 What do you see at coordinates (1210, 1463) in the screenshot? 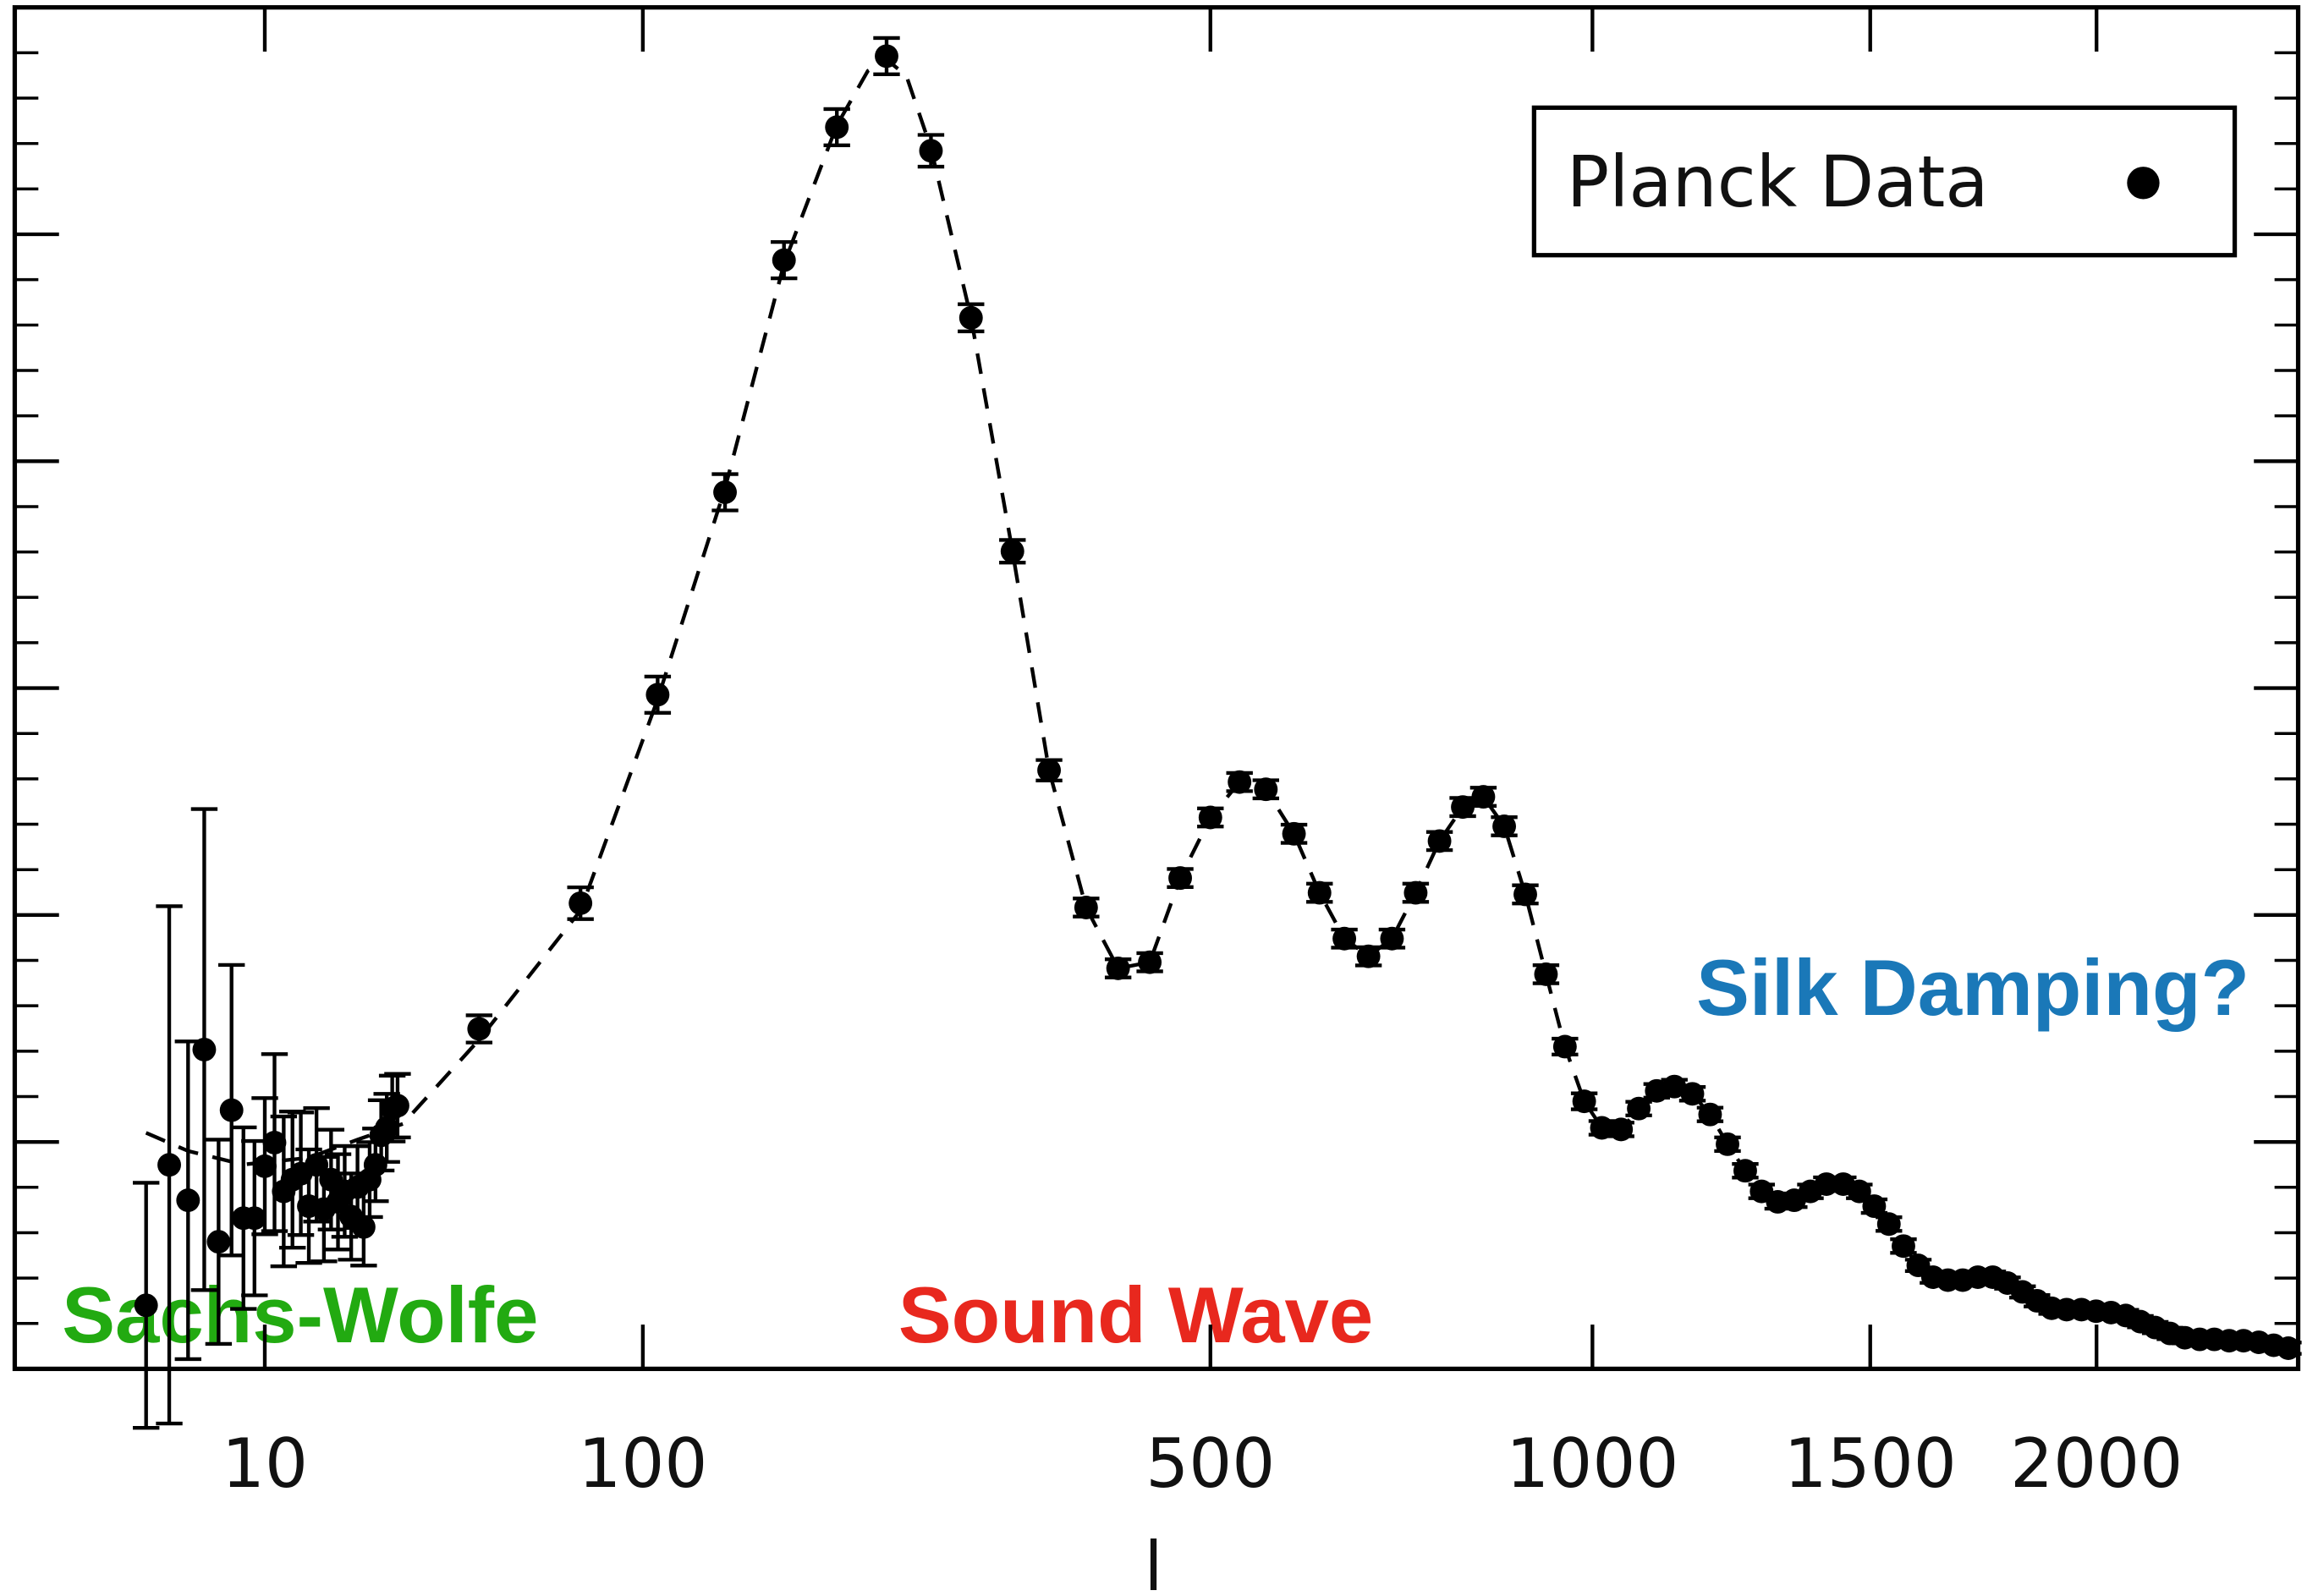
I see `x-tick-label: 500` at bounding box center [1210, 1463].